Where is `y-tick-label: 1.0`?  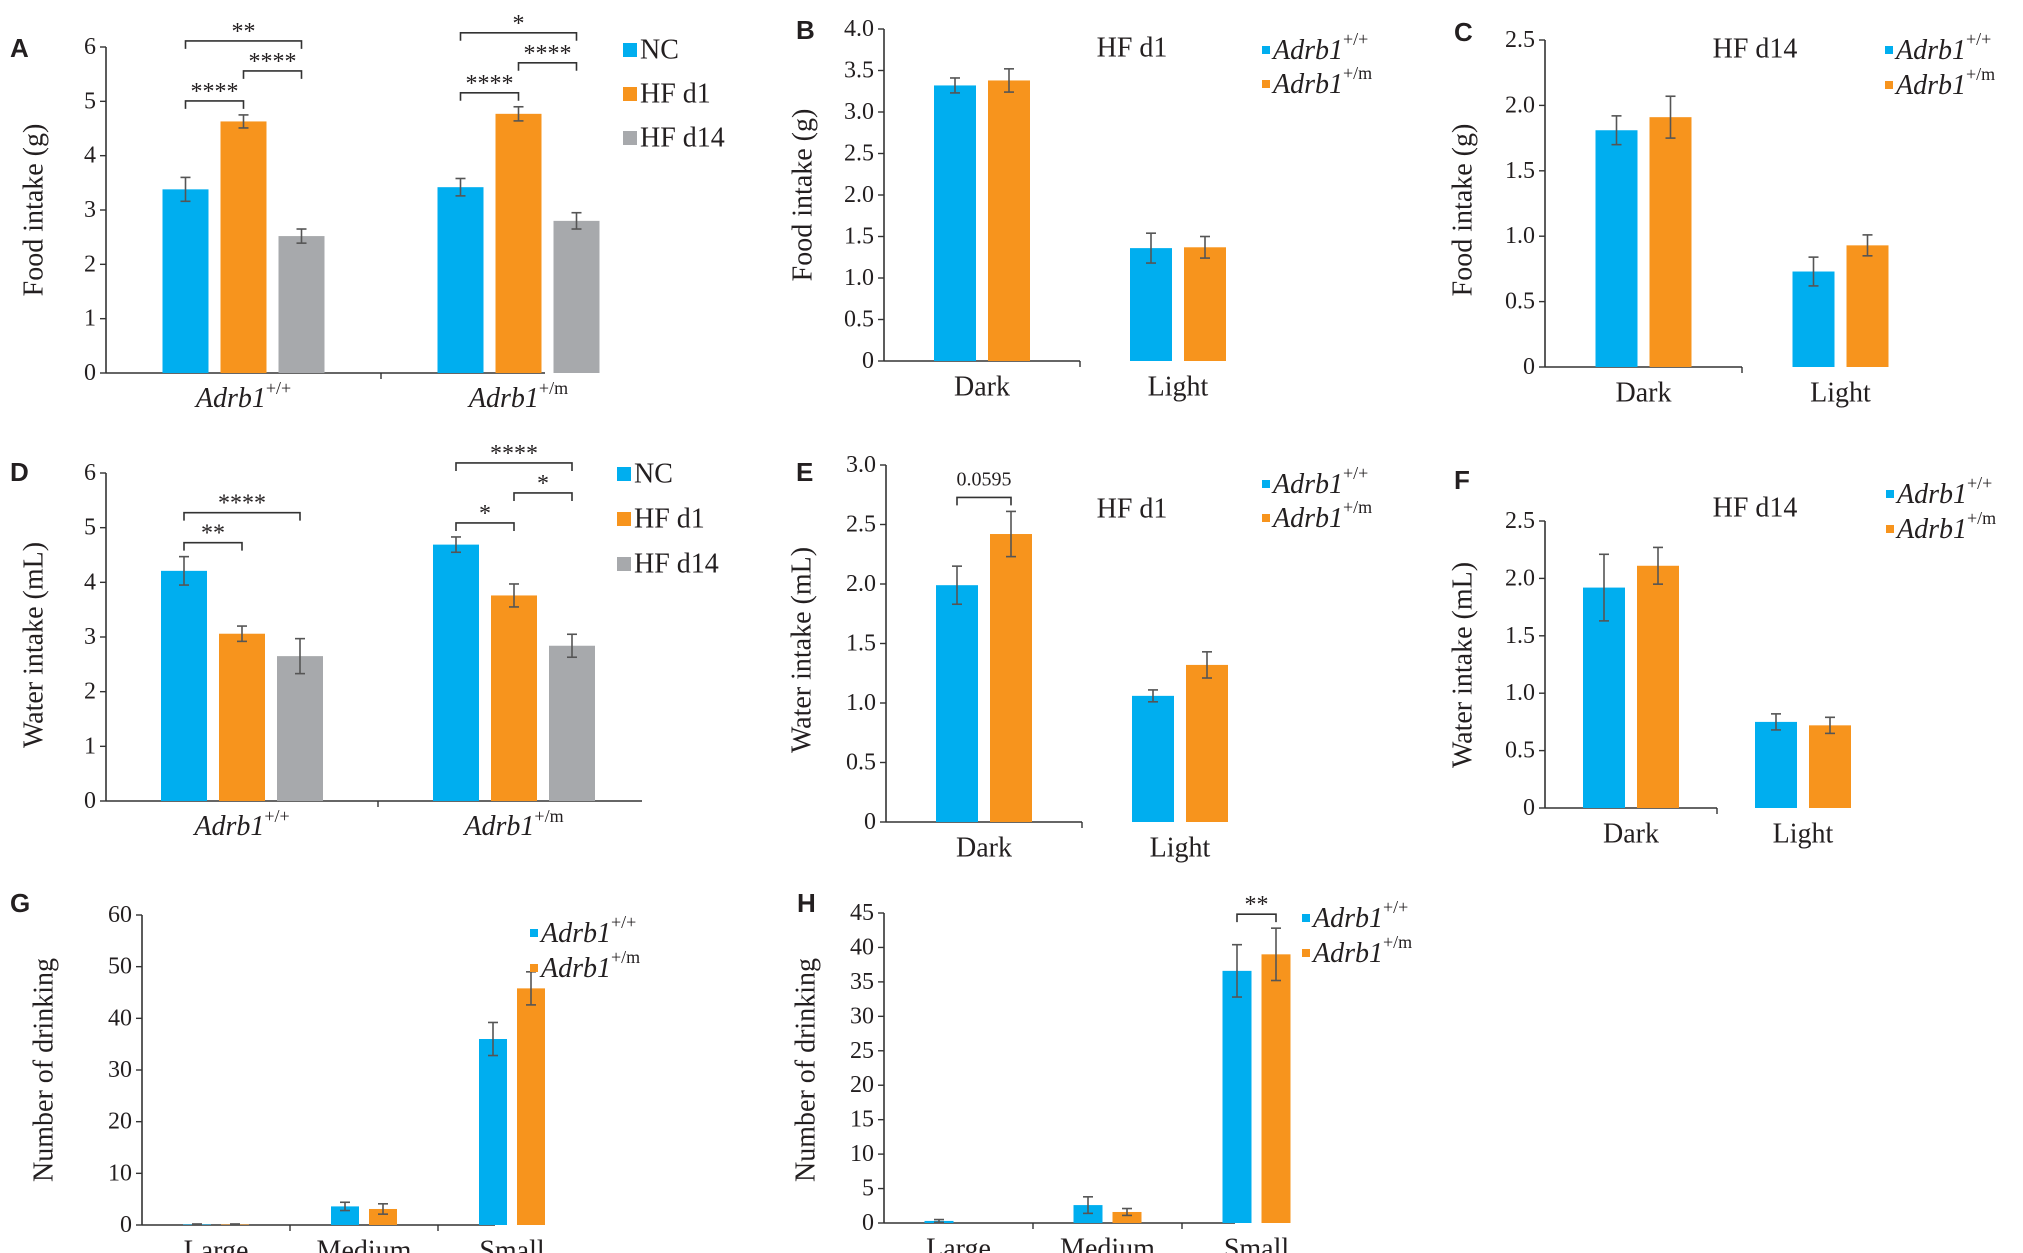 y-tick-label: 1.0 is located at coordinates (1520, 236).